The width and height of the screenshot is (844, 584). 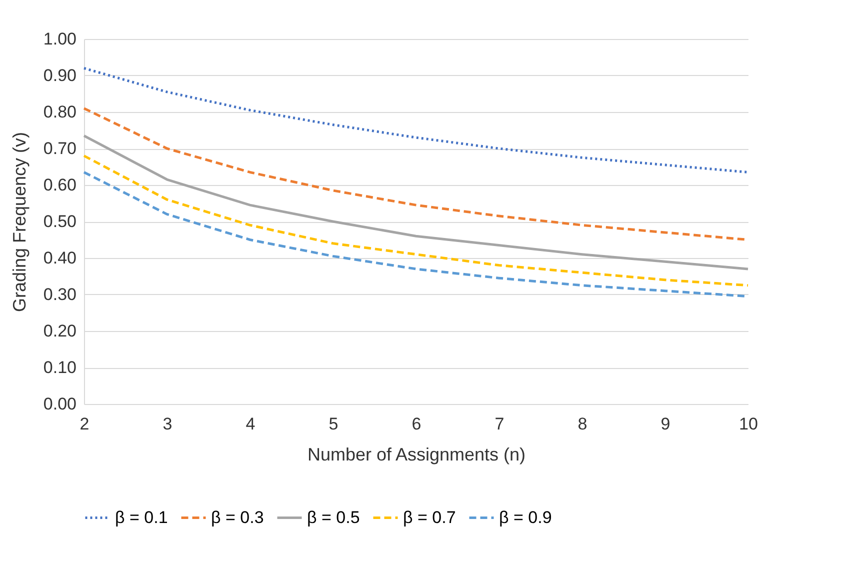 I want to click on y-tick-label: 0.70, so click(x=59, y=148).